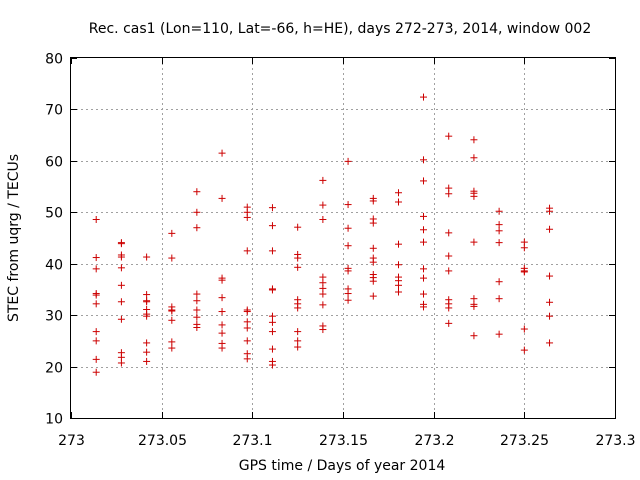 Image resolution: width=640 pixels, height=480 pixels. What do you see at coordinates (524, 441) in the screenshot?
I see `x-tick-label: 273.25` at bounding box center [524, 441].